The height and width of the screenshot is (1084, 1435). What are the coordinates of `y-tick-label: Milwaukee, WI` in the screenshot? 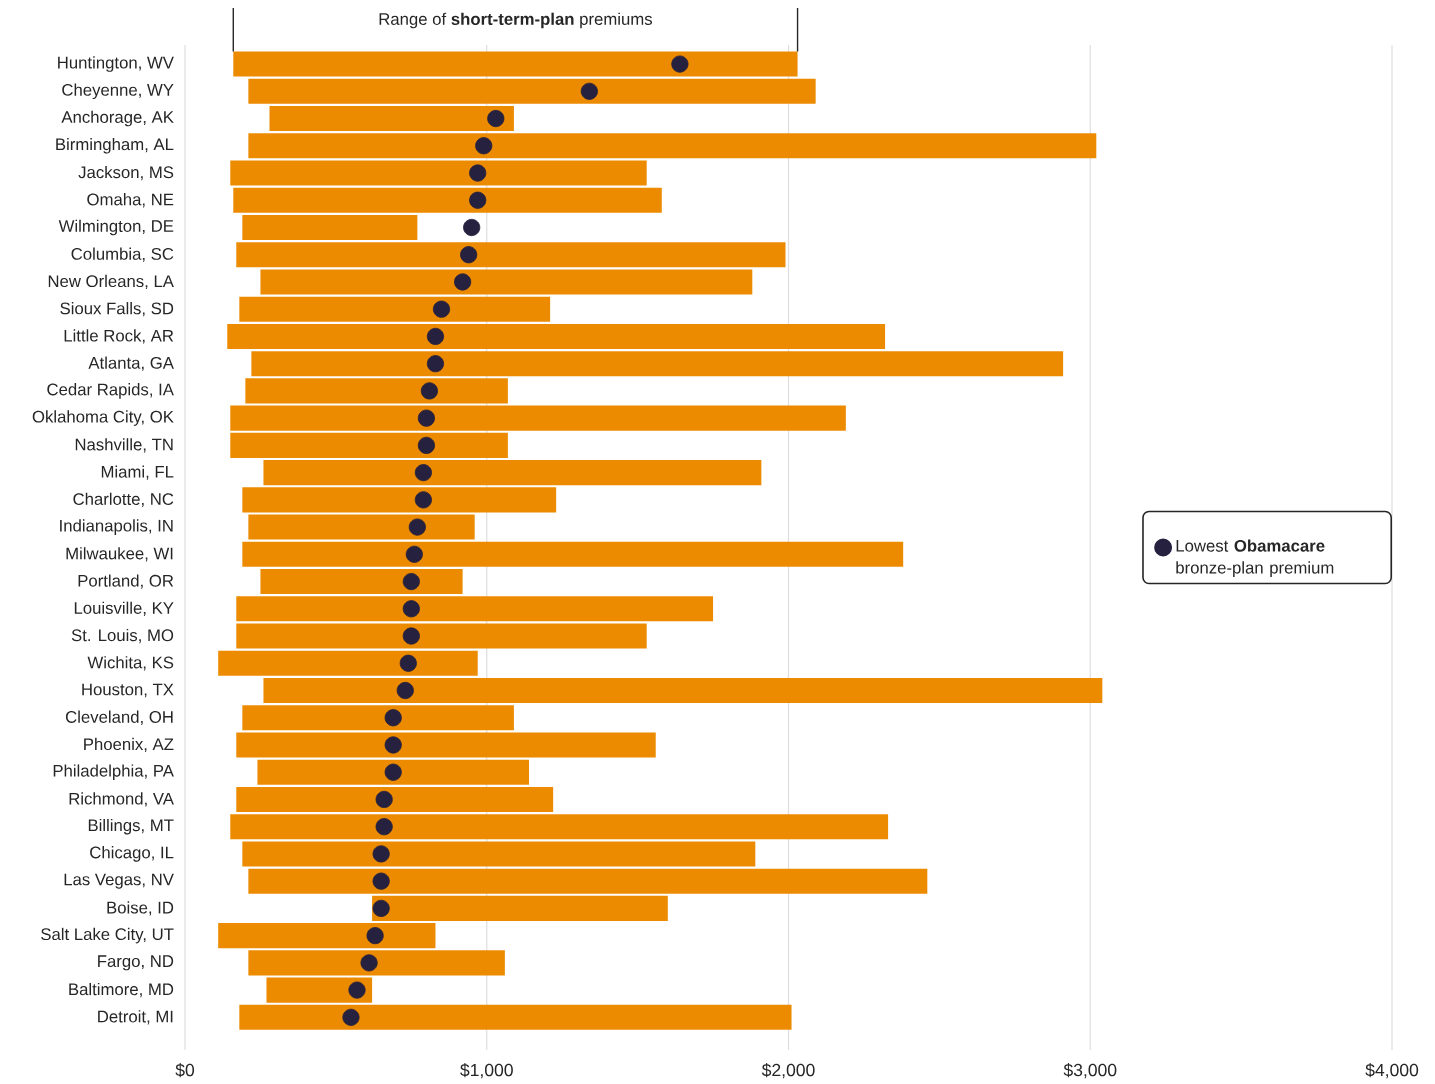 It's located at (119, 554).